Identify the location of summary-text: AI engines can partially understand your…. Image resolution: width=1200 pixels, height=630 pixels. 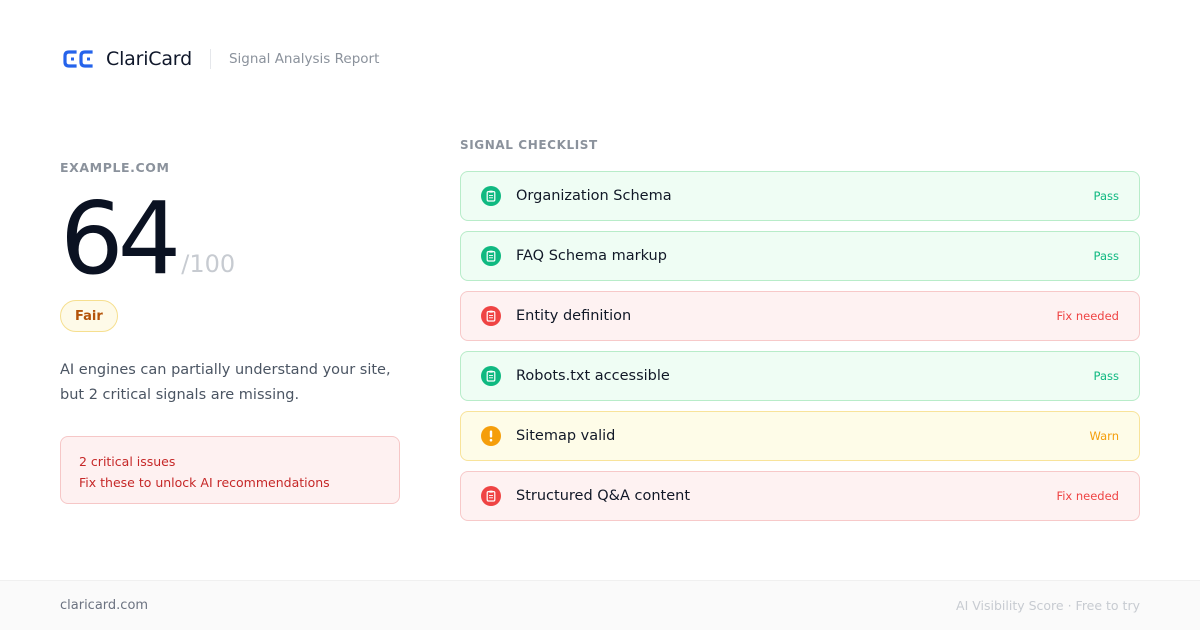
(225, 382).